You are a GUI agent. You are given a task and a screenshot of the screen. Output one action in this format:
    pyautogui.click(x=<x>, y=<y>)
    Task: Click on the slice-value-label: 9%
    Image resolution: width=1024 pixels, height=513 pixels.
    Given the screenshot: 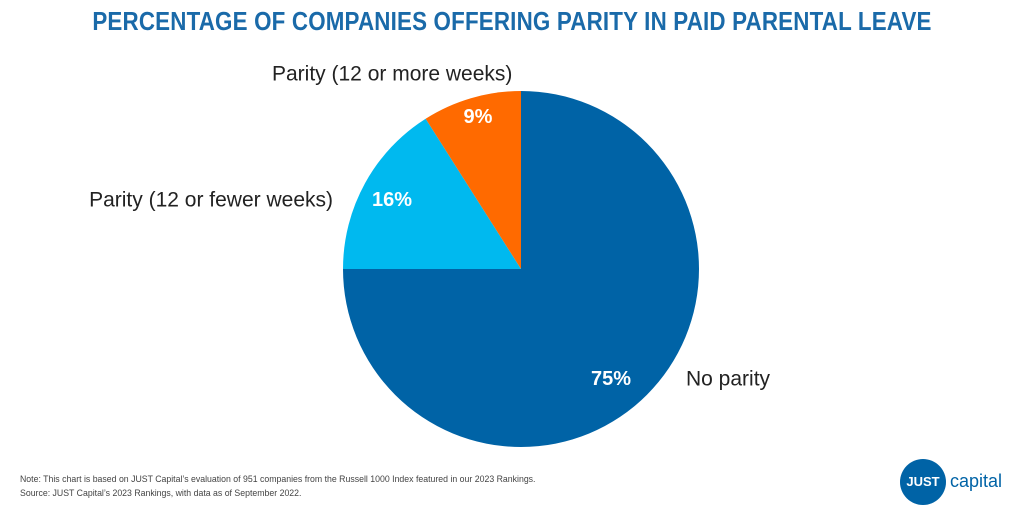 What is the action you would take?
    pyautogui.click(x=478, y=117)
    